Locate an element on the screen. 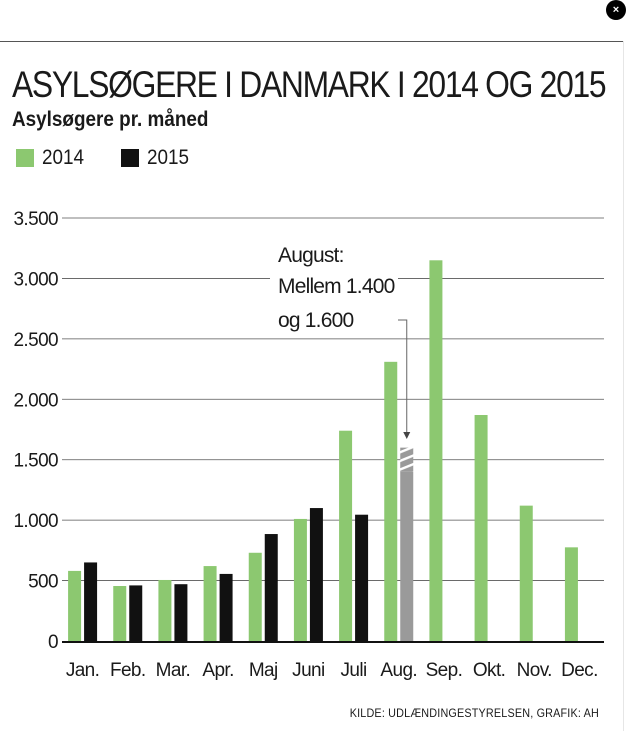 The width and height of the screenshot is (627, 731). annotation-line: Mellem 1.400 is located at coordinates (336, 286).